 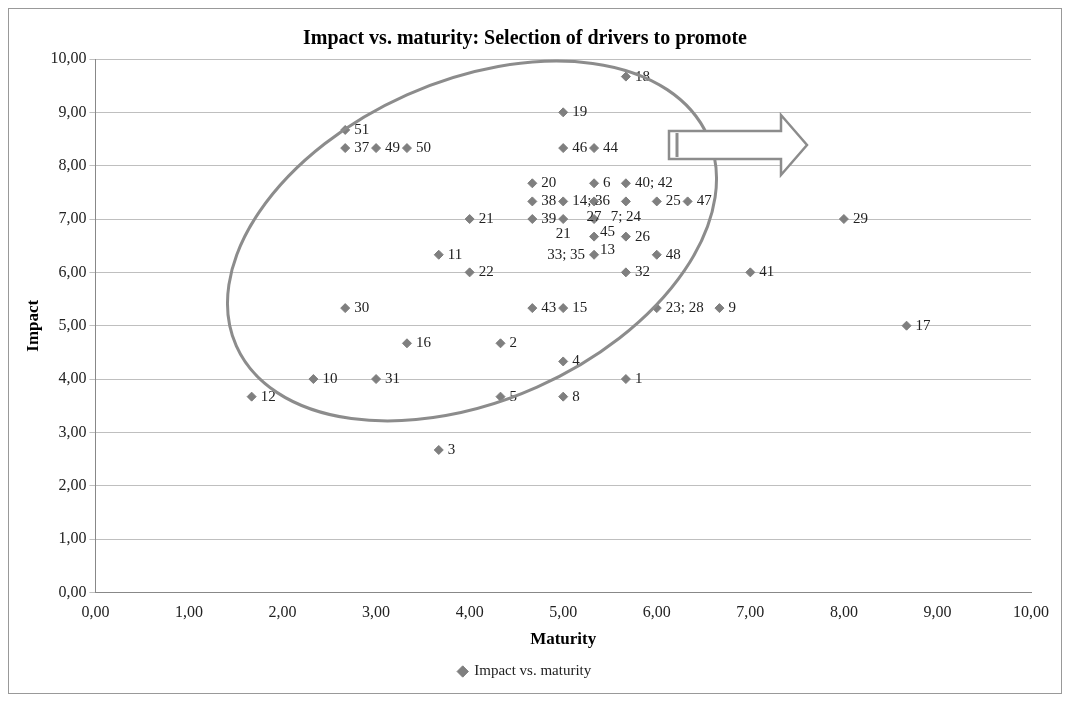 What do you see at coordinates (268, 395) in the screenshot?
I see `annotation: 12` at bounding box center [268, 395].